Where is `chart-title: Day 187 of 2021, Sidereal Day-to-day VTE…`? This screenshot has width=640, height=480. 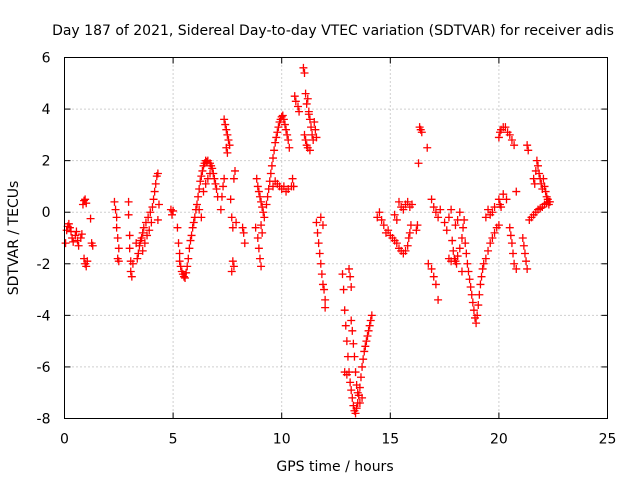 chart-title: Day 187 of 2021, Sidereal Day-to-day VTE… is located at coordinates (333, 31).